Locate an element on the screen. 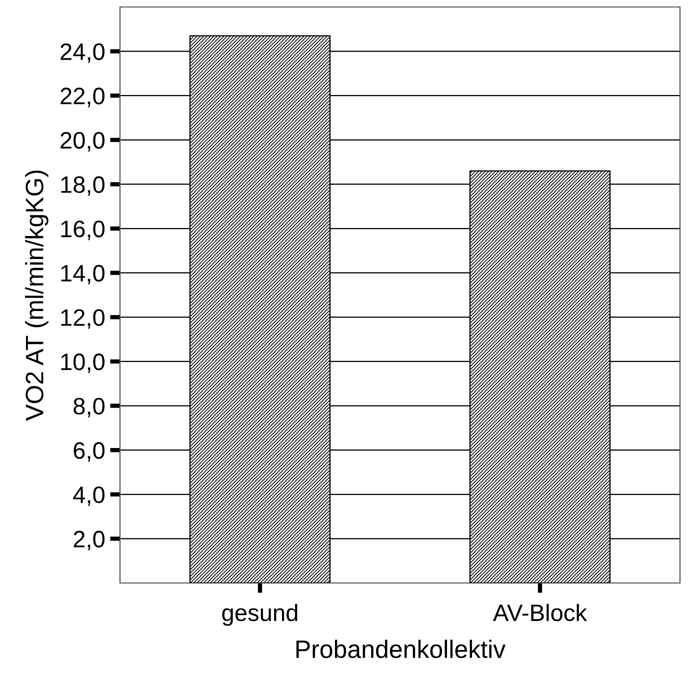  y-tick-label: 14,0 is located at coordinates (82, 274).